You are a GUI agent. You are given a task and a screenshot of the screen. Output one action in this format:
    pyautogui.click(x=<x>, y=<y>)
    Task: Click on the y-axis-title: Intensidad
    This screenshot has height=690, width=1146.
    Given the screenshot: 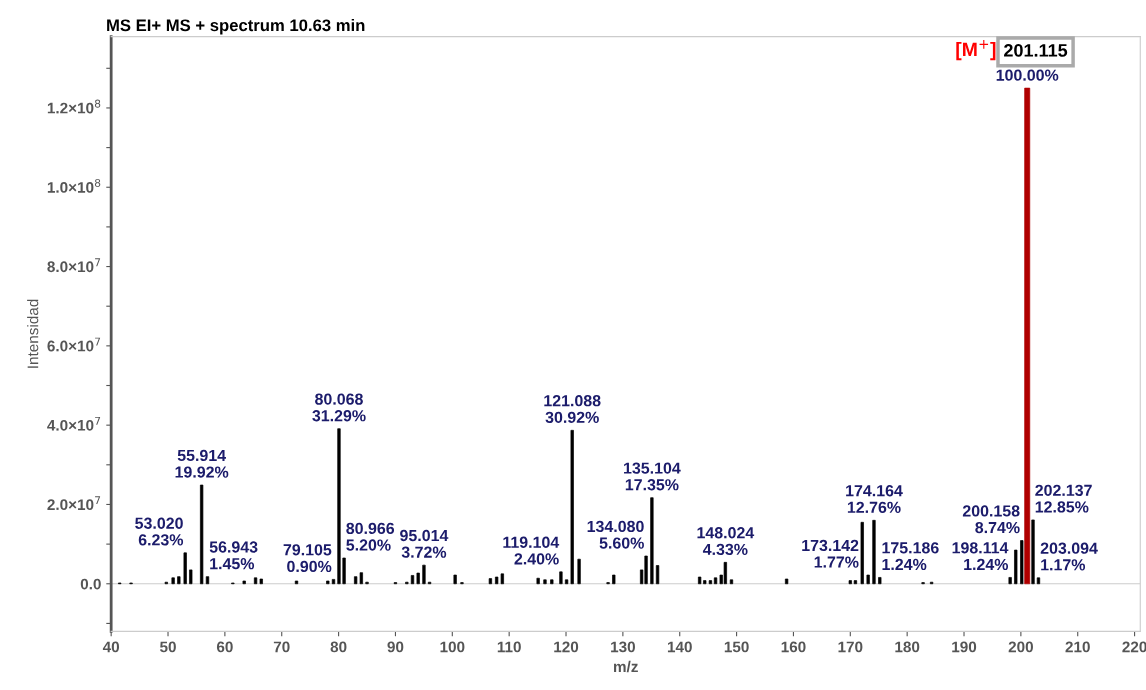 What is the action you would take?
    pyautogui.click(x=33, y=333)
    